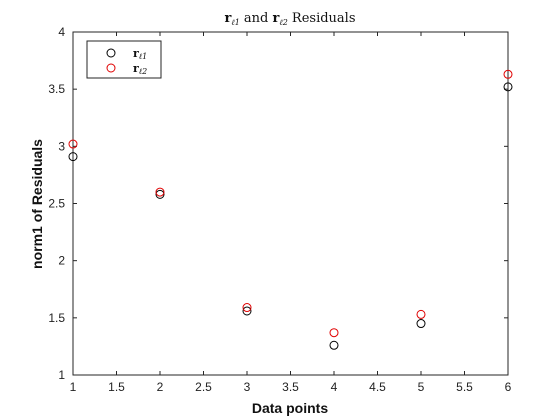 This screenshot has width=560, height=420. Describe the element at coordinates (235, 22) in the screenshot. I see `title-sub-1: ℓ1` at that location.